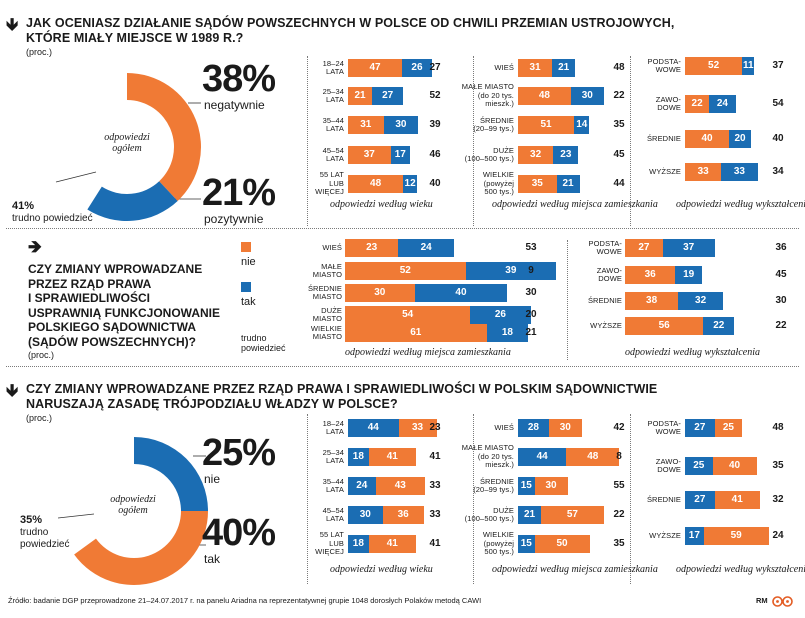 The width and height of the screenshot is (805, 618). Describe the element at coordinates (697, 104) in the screenshot. I see `q1_edu-bar-1-negatywnie` at that location.